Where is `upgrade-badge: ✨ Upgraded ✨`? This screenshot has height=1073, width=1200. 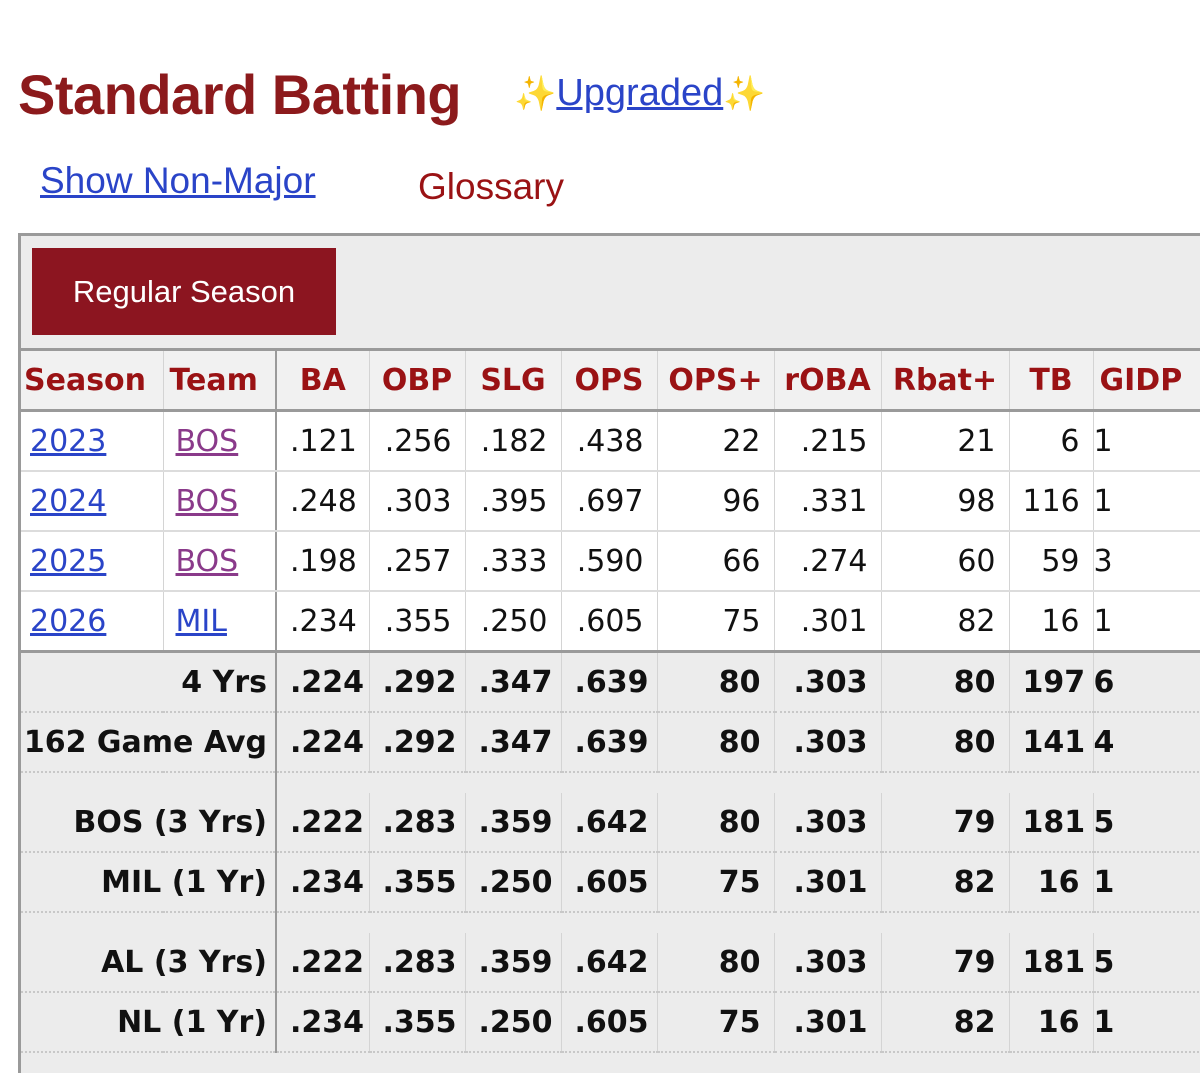
upgrade-badge: ✨ Upgraded ✨ is located at coordinates (640, 93).